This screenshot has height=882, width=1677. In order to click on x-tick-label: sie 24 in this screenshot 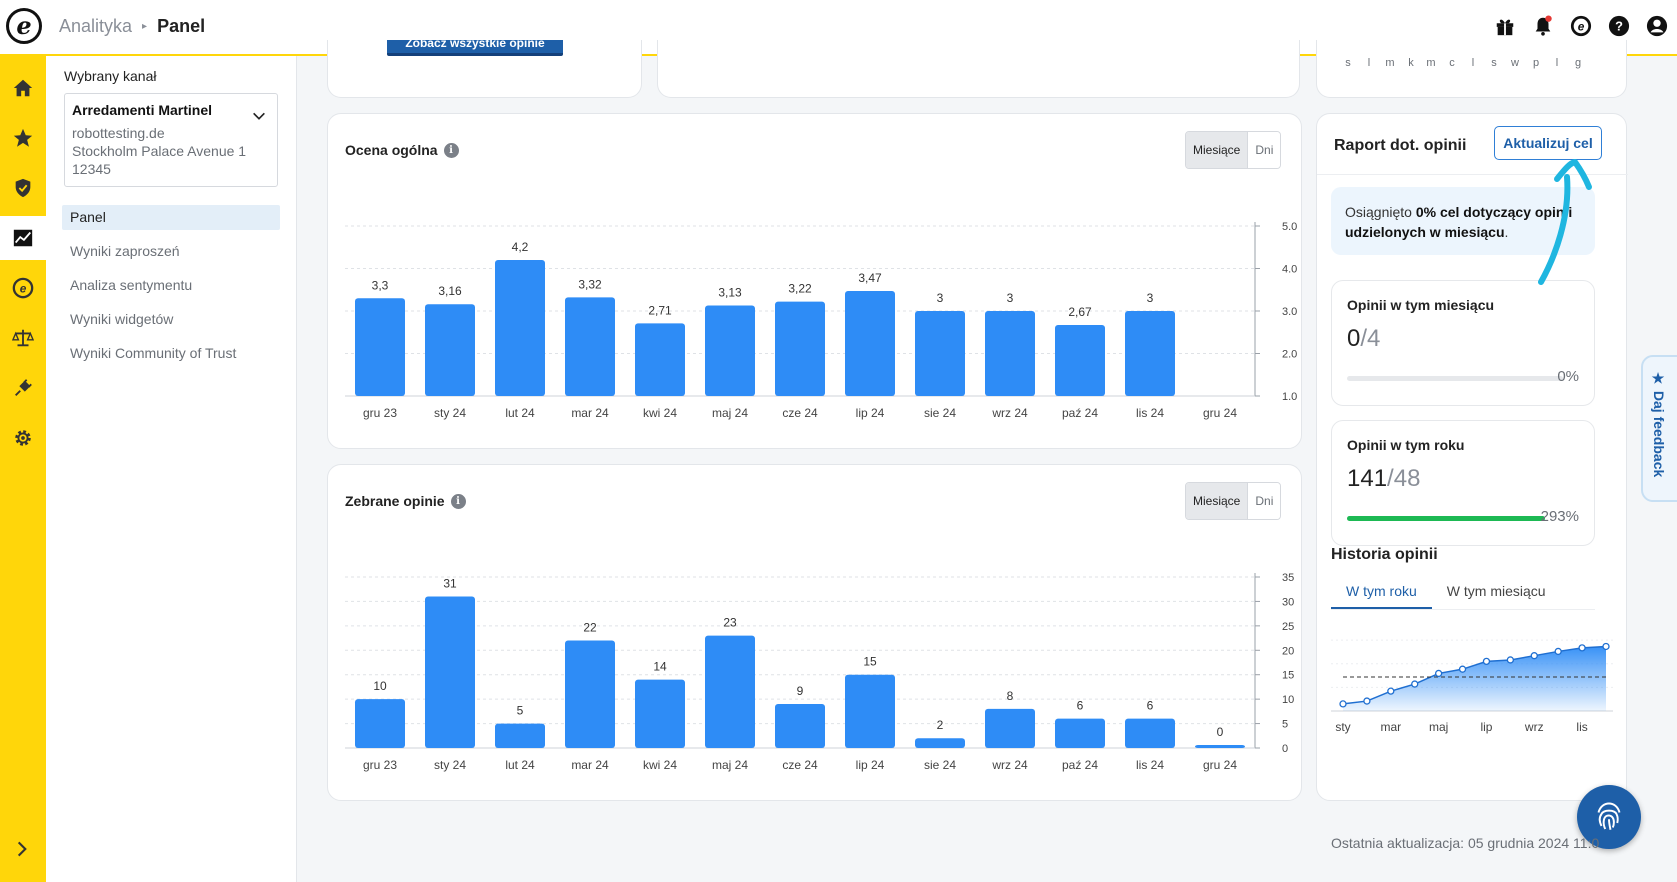, I will do `click(940, 765)`.